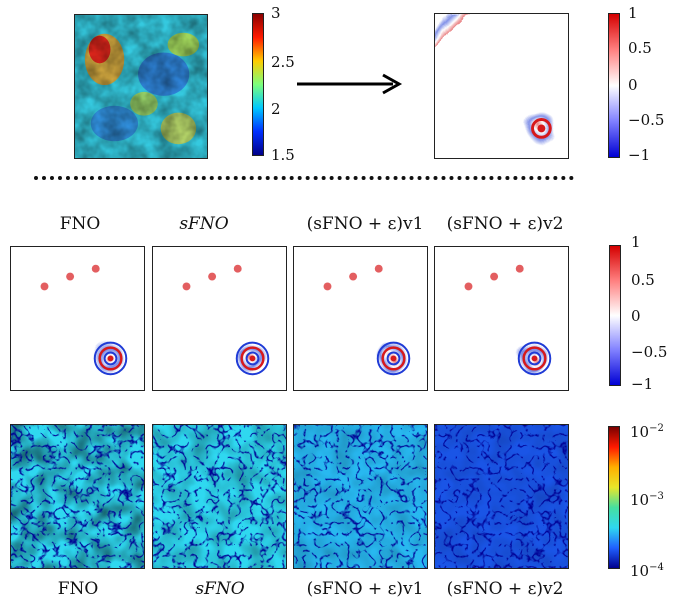  What do you see at coordinates (78, 589) in the screenshot?
I see `bottom-label: FNO` at bounding box center [78, 589].